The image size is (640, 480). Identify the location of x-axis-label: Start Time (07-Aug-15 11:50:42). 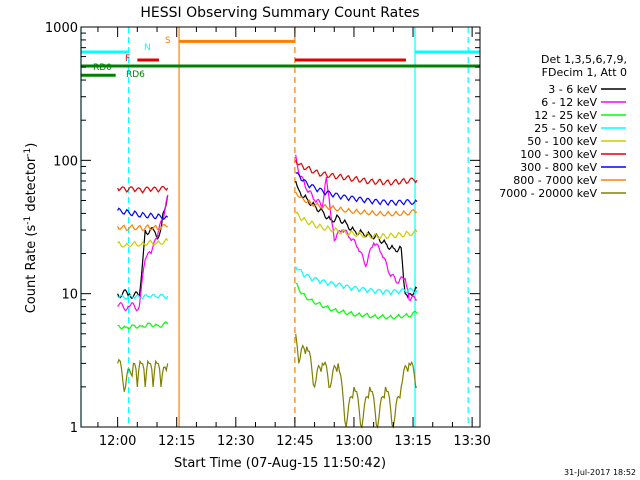
(280, 463).